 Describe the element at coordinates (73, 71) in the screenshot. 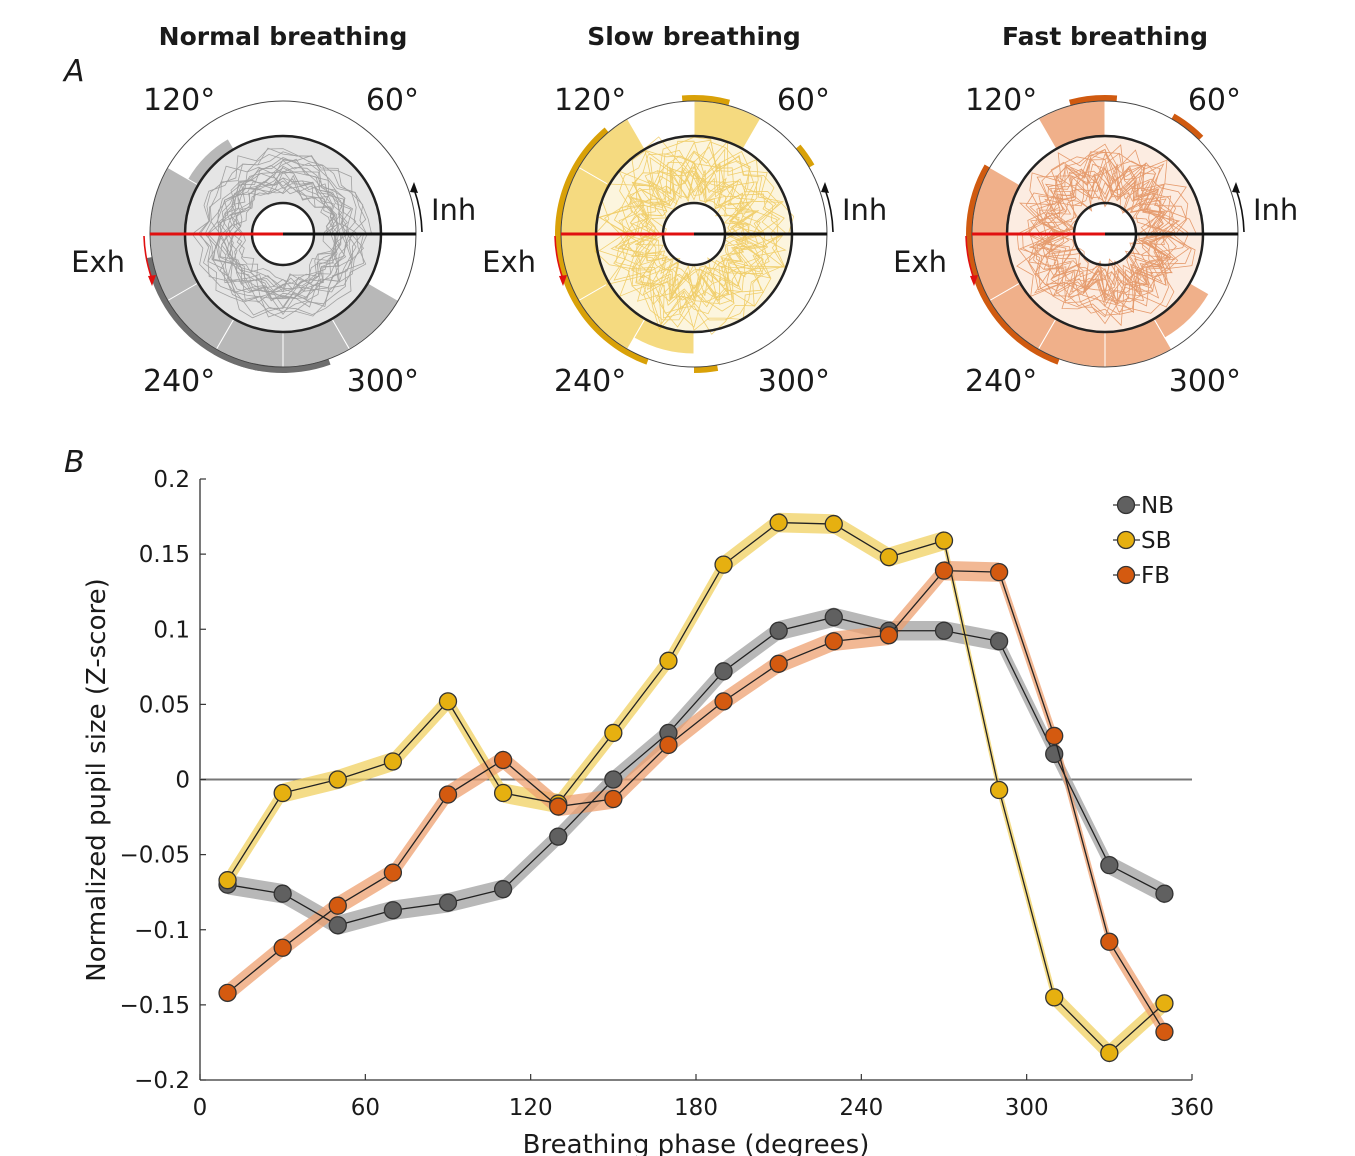

I see `panel-a-letter: A` at that location.